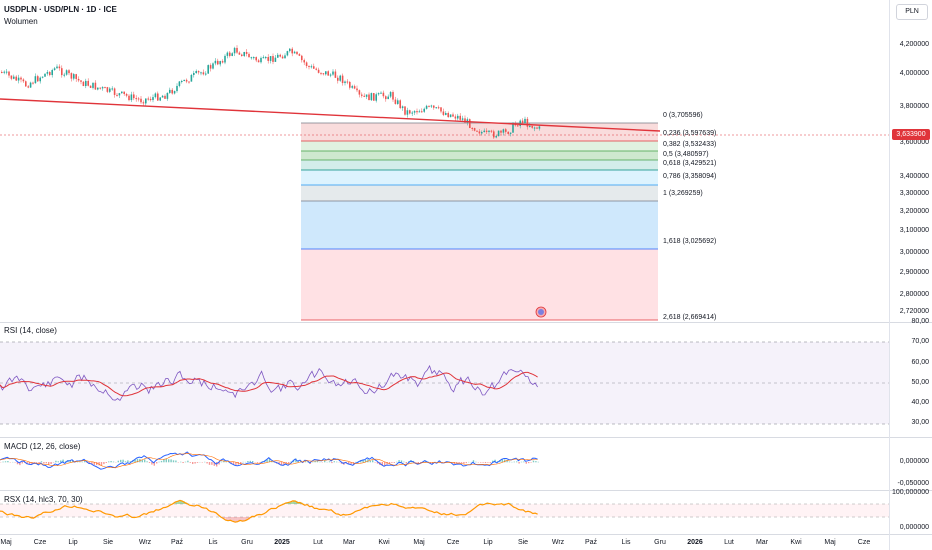  What do you see at coordinates (282, 542) in the screenshot?
I see `time-label: 2025` at bounding box center [282, 542].